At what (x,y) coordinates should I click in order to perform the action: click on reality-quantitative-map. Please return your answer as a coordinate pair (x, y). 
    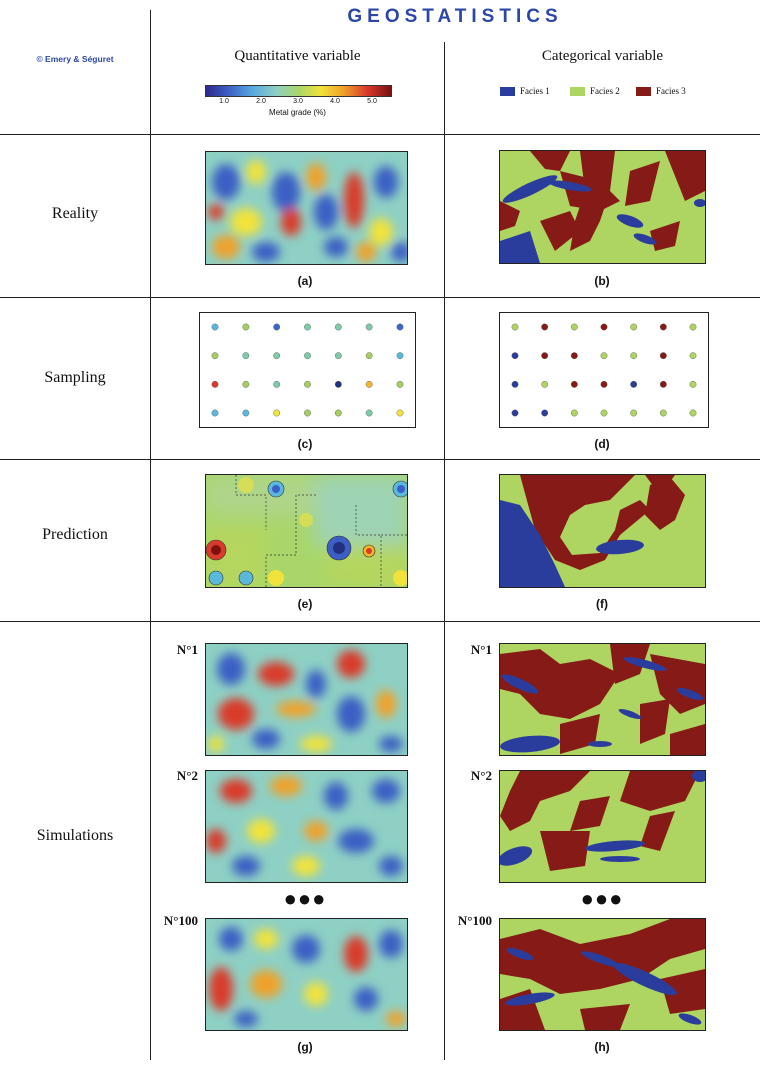
    Looking at the image, I should click on (306, 208).